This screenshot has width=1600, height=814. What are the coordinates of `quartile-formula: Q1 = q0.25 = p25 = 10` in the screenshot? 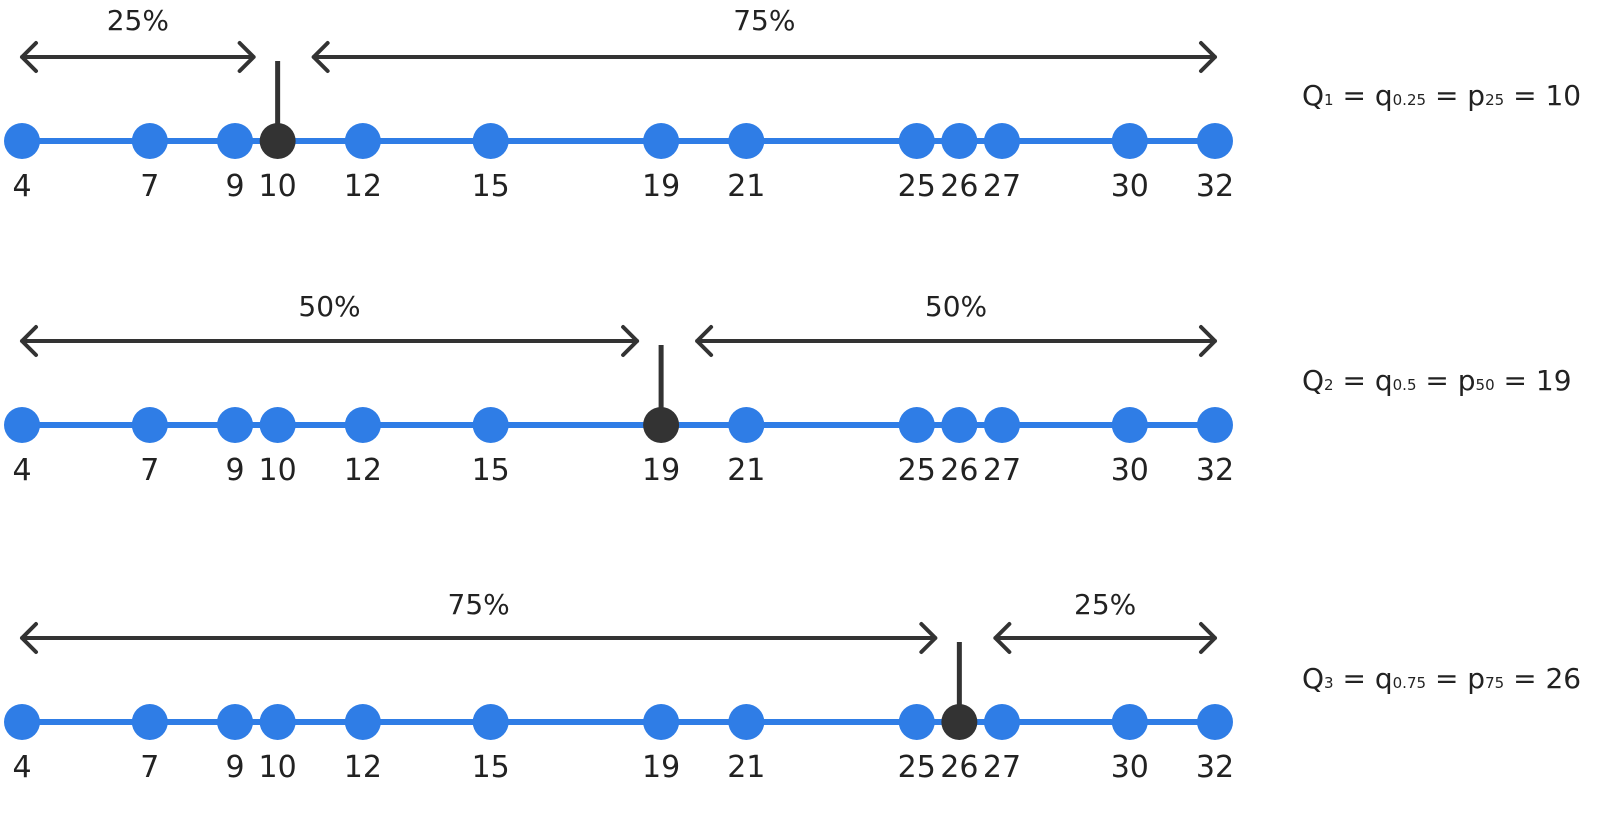 It's located at (1441, 95).